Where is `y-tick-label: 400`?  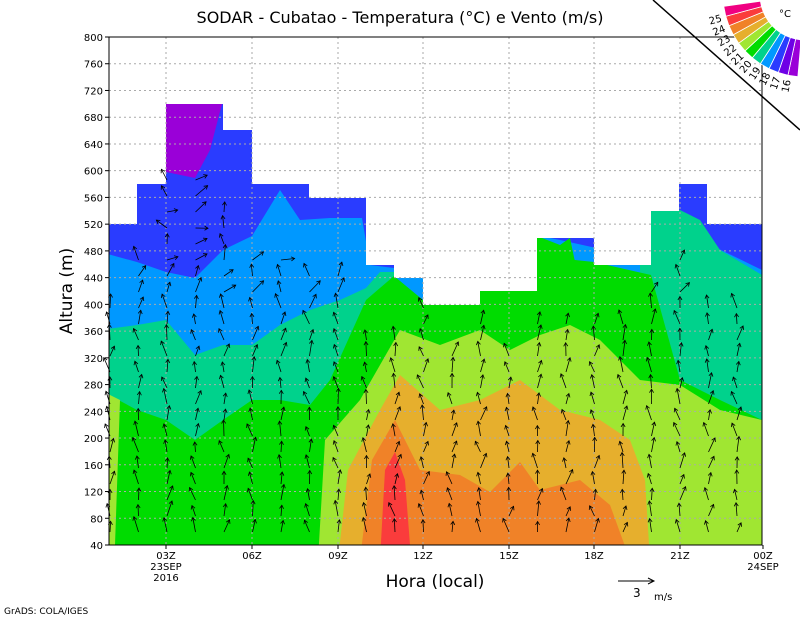
y-tick-label: 400 is located at coordinates (93, 305).